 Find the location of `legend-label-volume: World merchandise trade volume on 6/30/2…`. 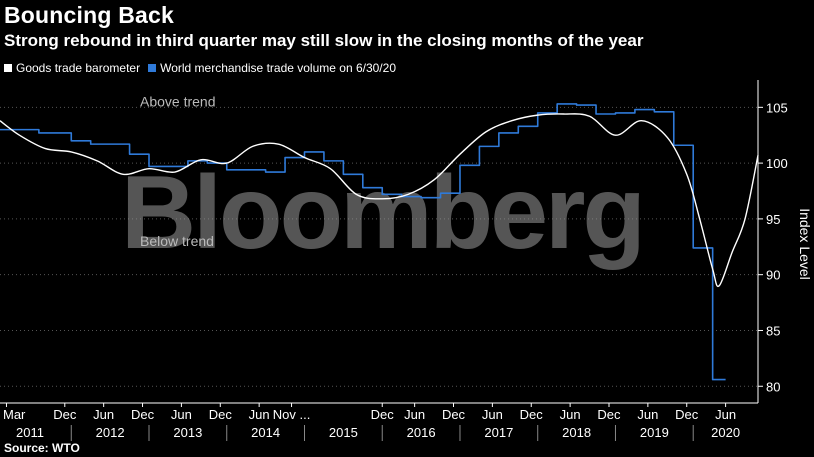

legend-label-volume: World merchandise trade volume on 6/30/2… is located at coordinates (278, 68).